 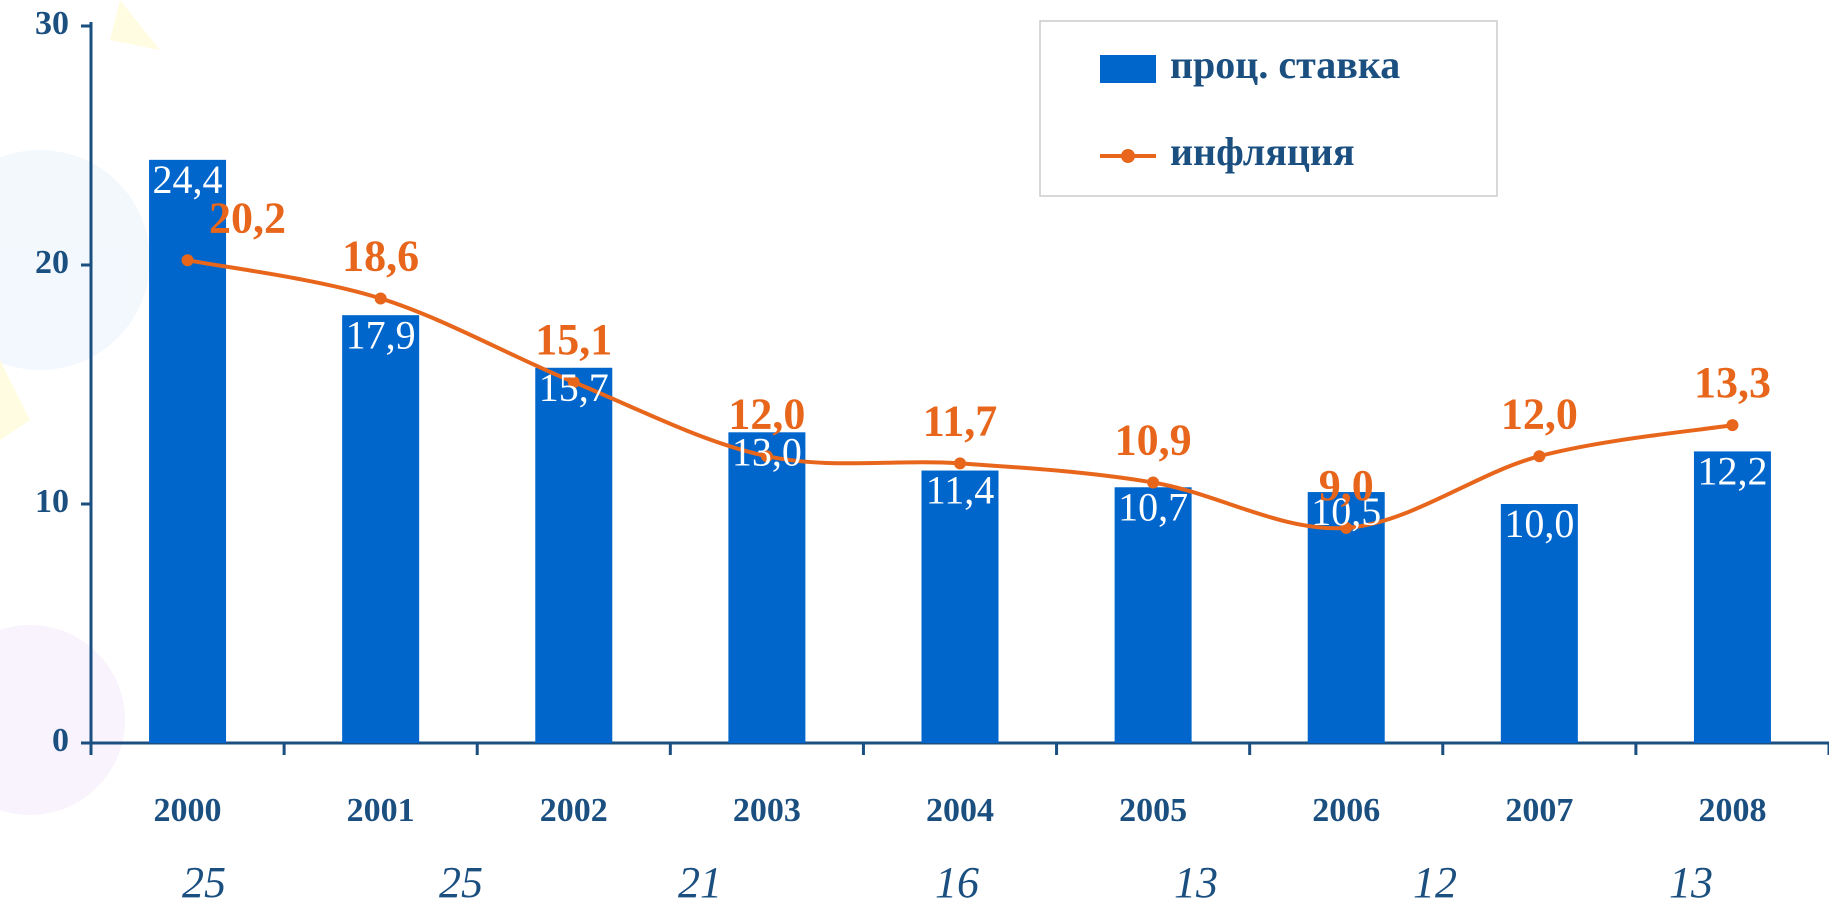 I want to click on line-label: 11,7, so click(x=960, y=420).